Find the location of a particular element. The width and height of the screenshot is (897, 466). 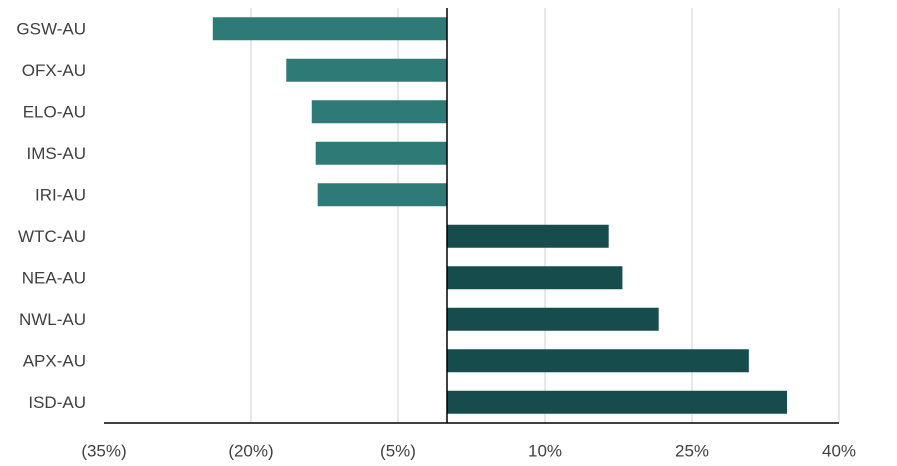

category-label: APX-AU is located at coordinates (54, 360).